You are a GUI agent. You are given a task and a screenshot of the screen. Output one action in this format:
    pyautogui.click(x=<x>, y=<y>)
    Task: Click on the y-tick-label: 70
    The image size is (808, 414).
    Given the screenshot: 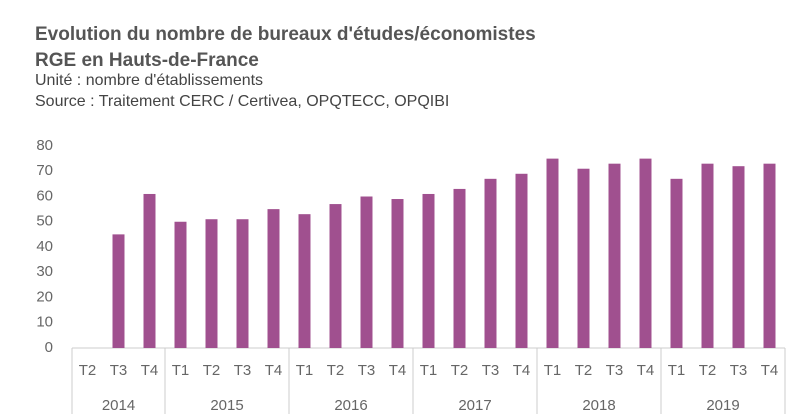 What is the action you would take?
    pyautogui.click(x=44, y=170)
    